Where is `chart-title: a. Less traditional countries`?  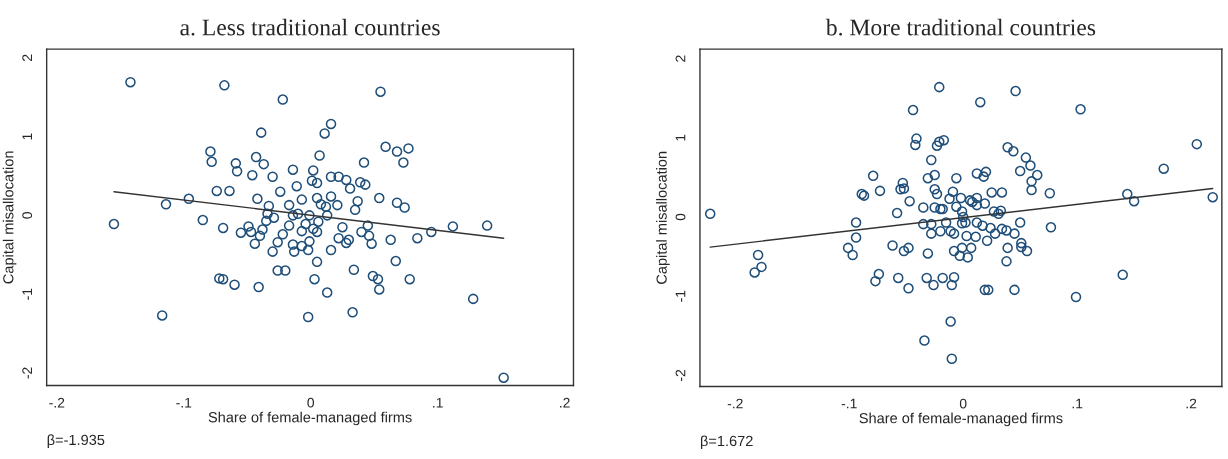 chart-title: a. Less traditional countries is located at coordinates (310, 27).